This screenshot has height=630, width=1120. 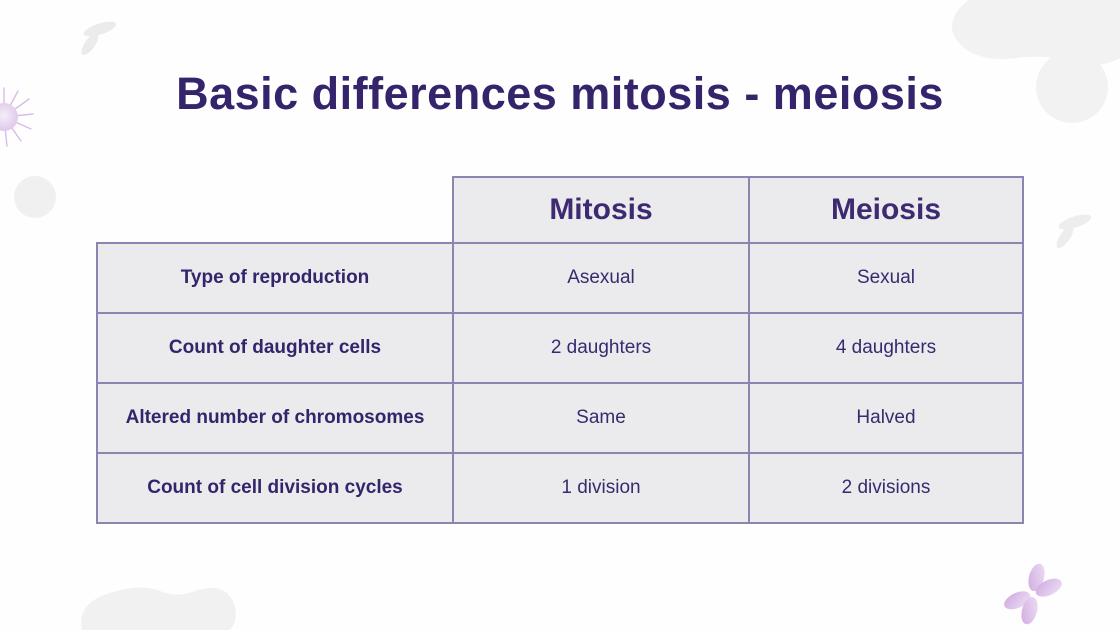 What do you see at coordinates (275, 278) in the screenshot?
I see `row-label: Type of reproduction` at bounding box center [275, 278].